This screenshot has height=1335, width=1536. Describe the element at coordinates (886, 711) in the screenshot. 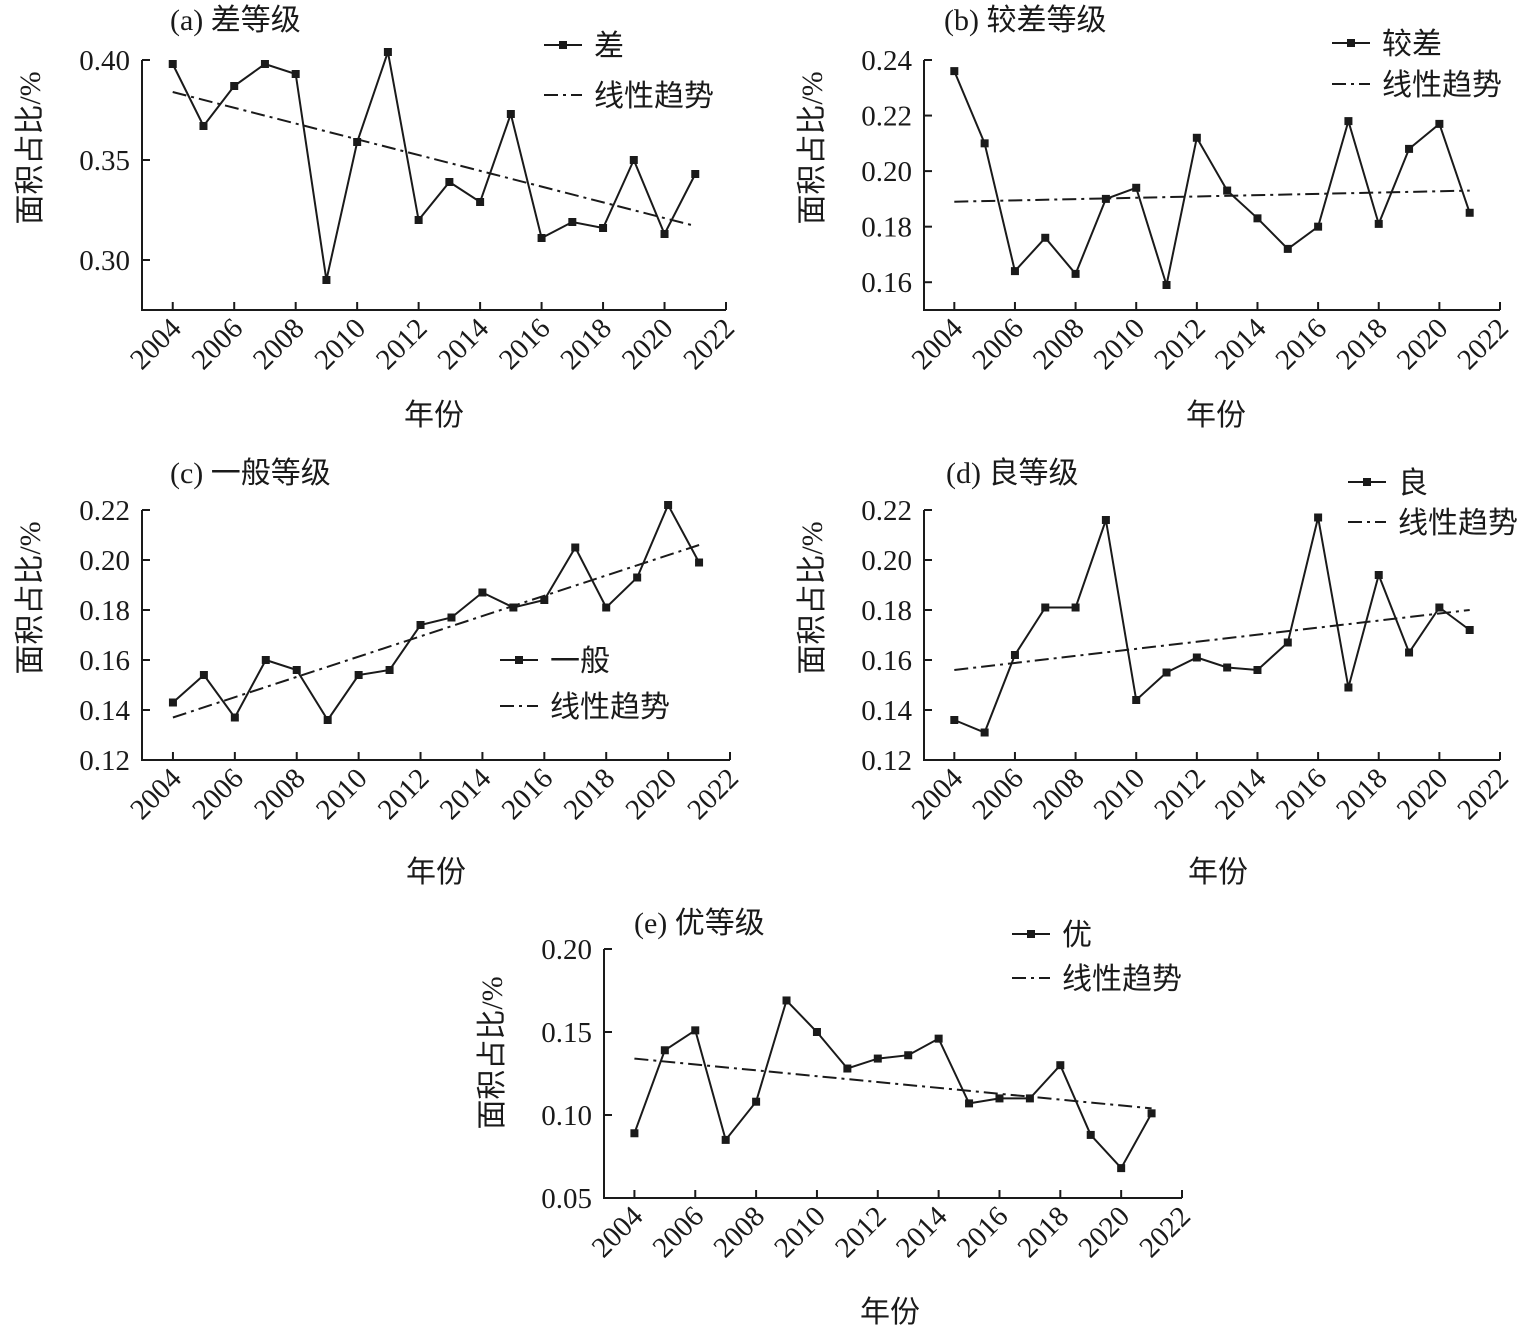

I see `y-tick-label: 0.14` at that location.